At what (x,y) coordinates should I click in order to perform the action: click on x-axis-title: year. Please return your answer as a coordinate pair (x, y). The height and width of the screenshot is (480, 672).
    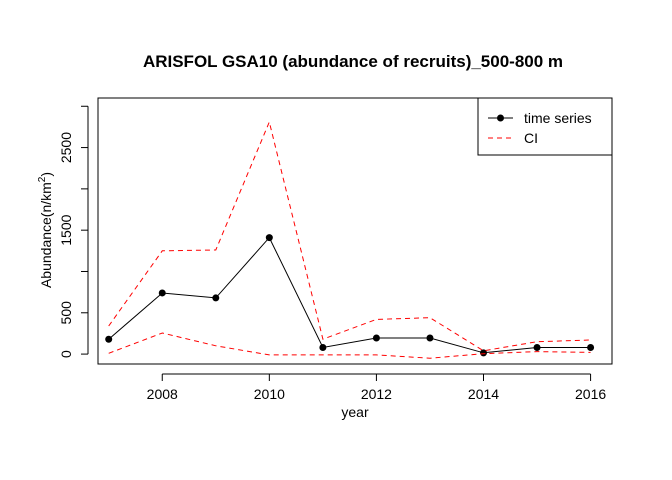
    Looking at the image, I should click on (355, 412).